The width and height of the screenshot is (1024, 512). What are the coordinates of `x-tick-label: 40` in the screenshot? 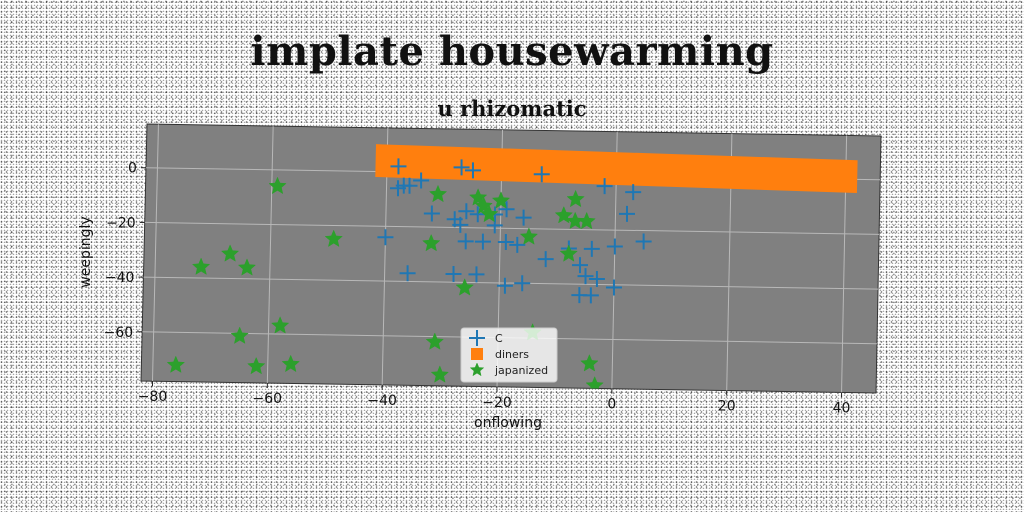 It's located at (842, 408).